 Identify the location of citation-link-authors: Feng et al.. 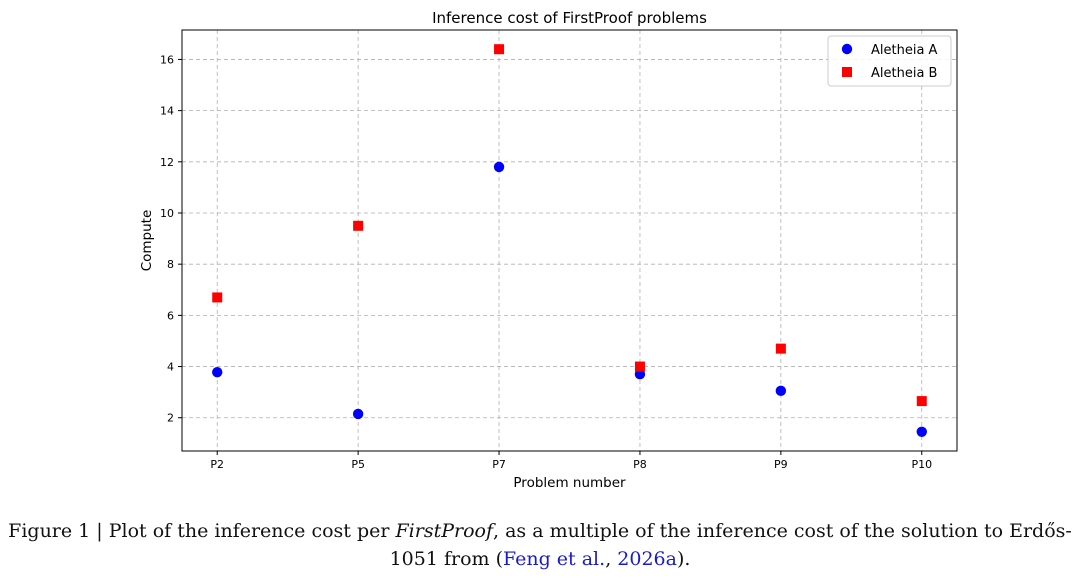
(554, 559).